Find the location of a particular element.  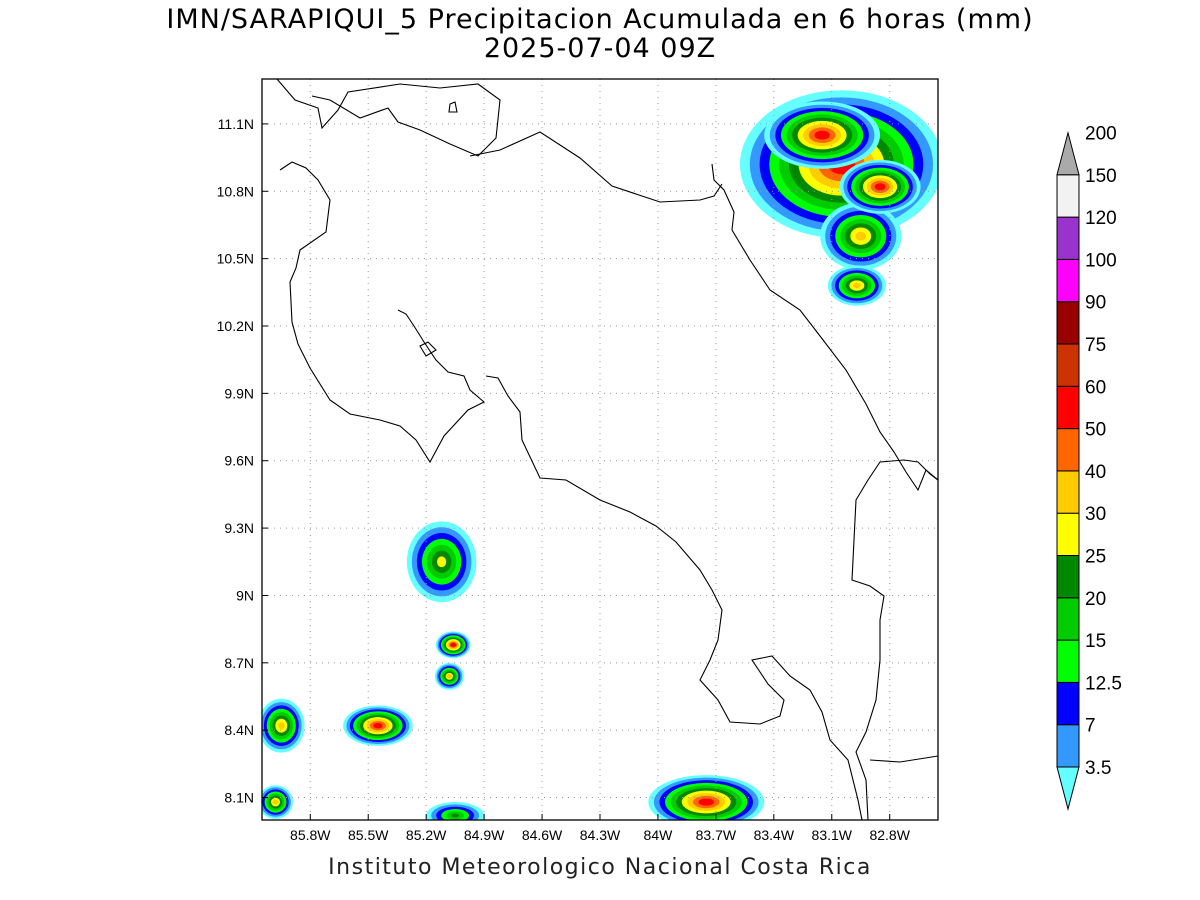

lat-tick-label: 9.9N is located at coordinates (239, 393).